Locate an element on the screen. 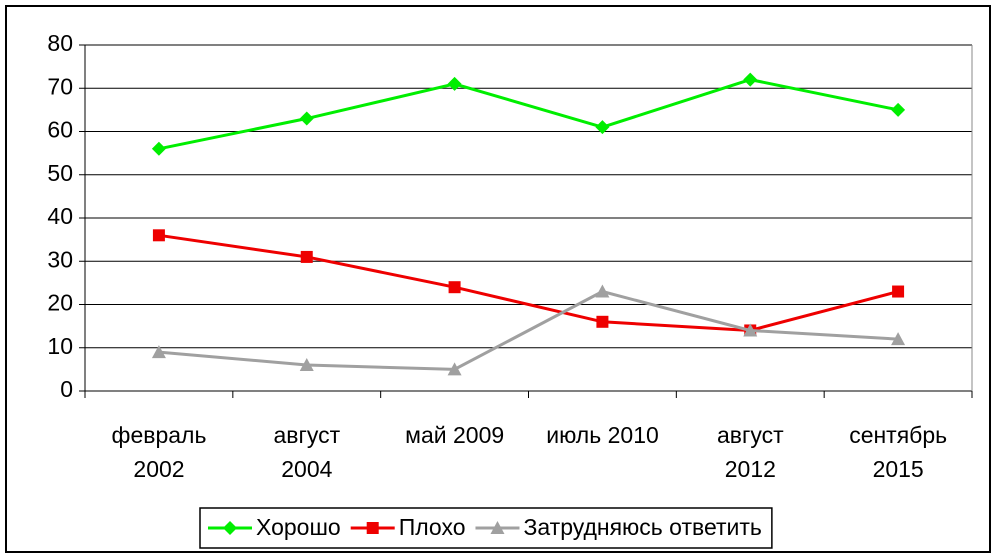 Image resolution: width=1000 pixels, height=560 pixels. x-tick-label: февраль 2002 is located at coordinates (159, 452).